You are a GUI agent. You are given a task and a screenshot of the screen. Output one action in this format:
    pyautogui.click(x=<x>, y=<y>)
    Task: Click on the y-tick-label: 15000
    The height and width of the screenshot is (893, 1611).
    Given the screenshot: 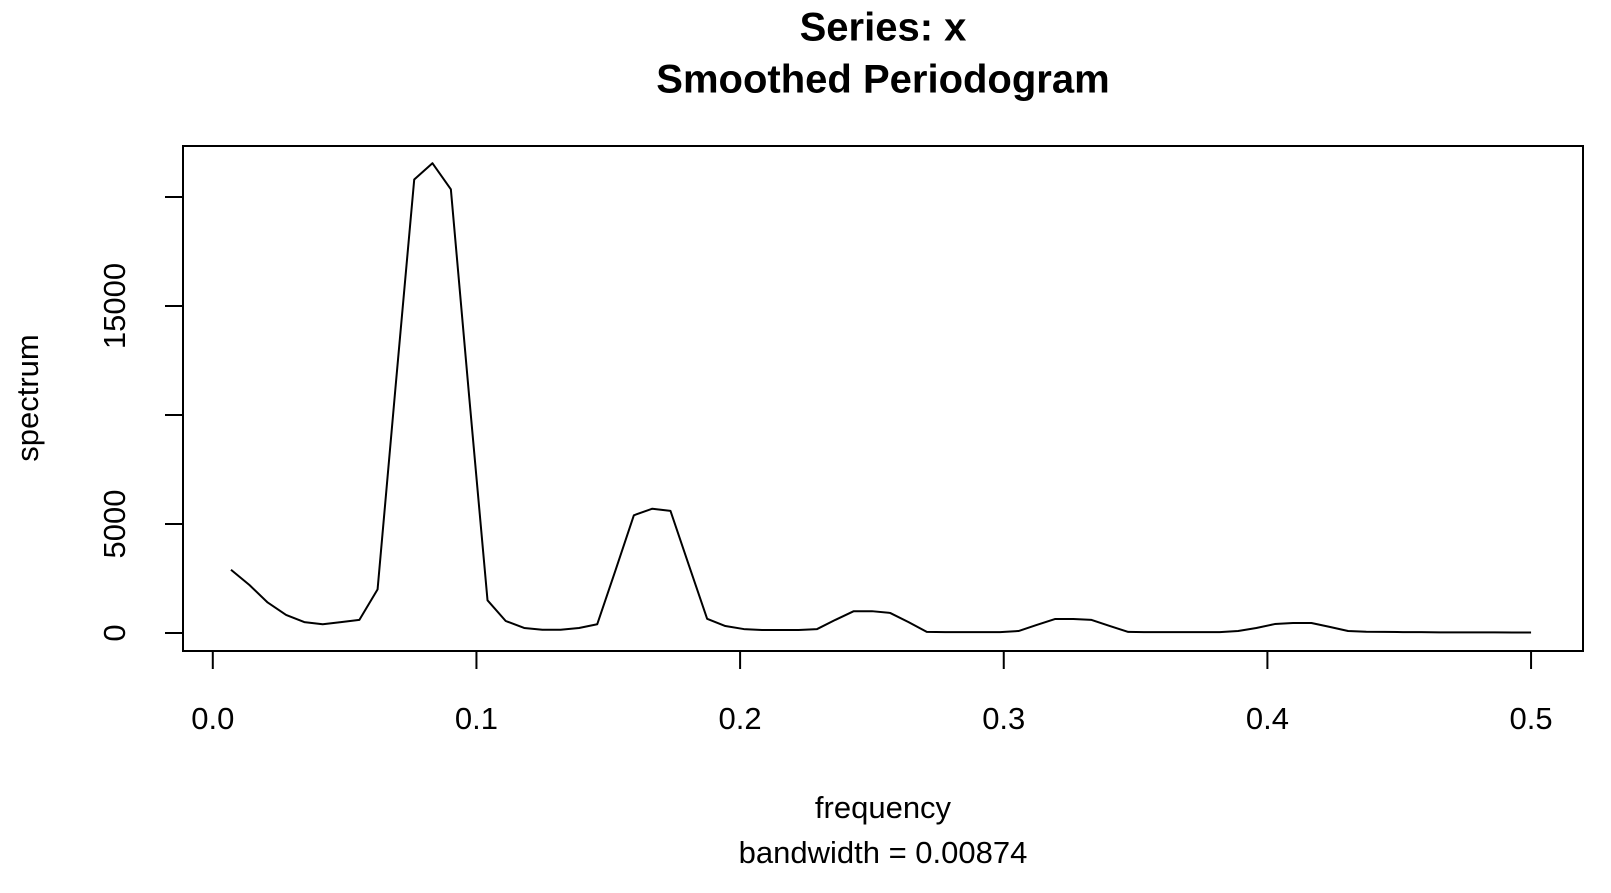 What is the action you would take?
    pyautogui.click(x=114, y=306)
    